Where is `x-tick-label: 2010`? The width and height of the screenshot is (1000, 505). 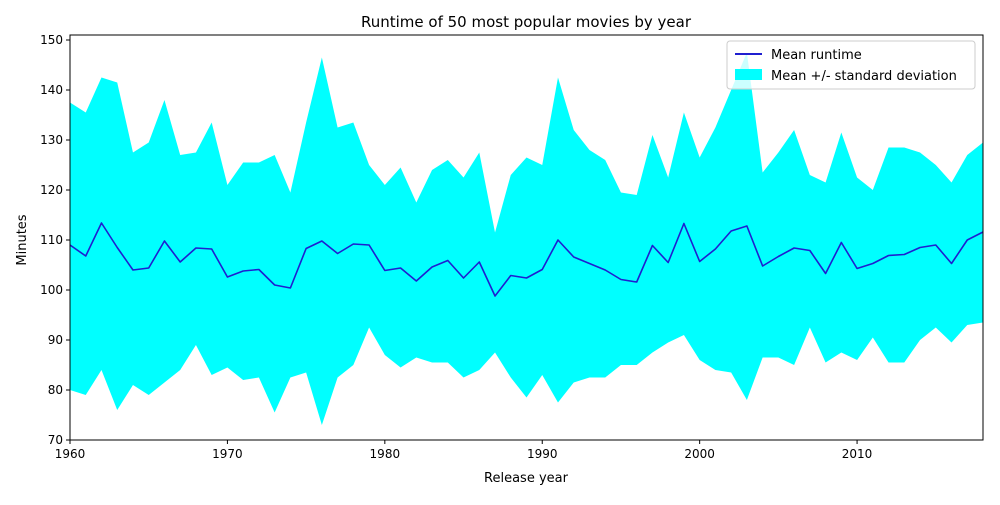 x-tick-label: 2010 is located at coordinates (857, 454).